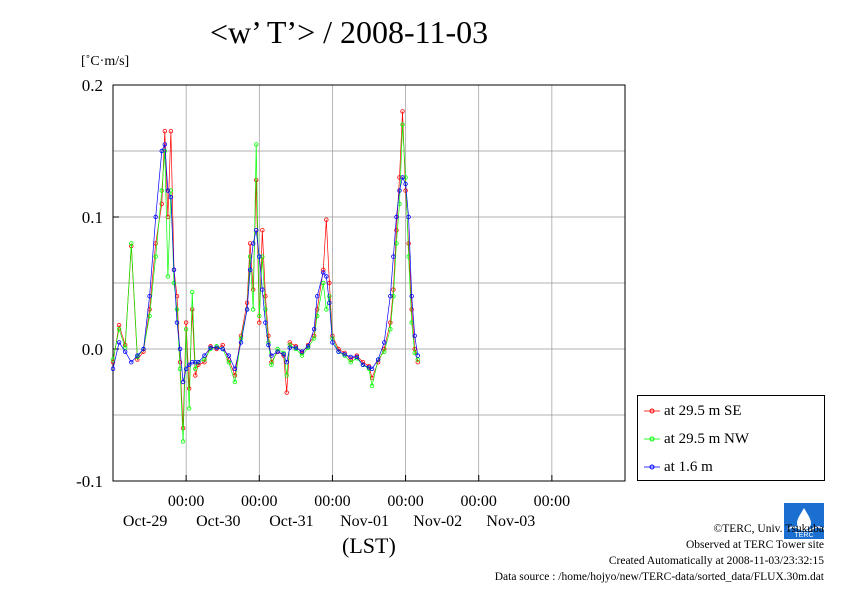  What do you see at coordinates (92, 217) in the screenshot?
I see `y-tick-label: 0.1` at bounding box center [92, 217].